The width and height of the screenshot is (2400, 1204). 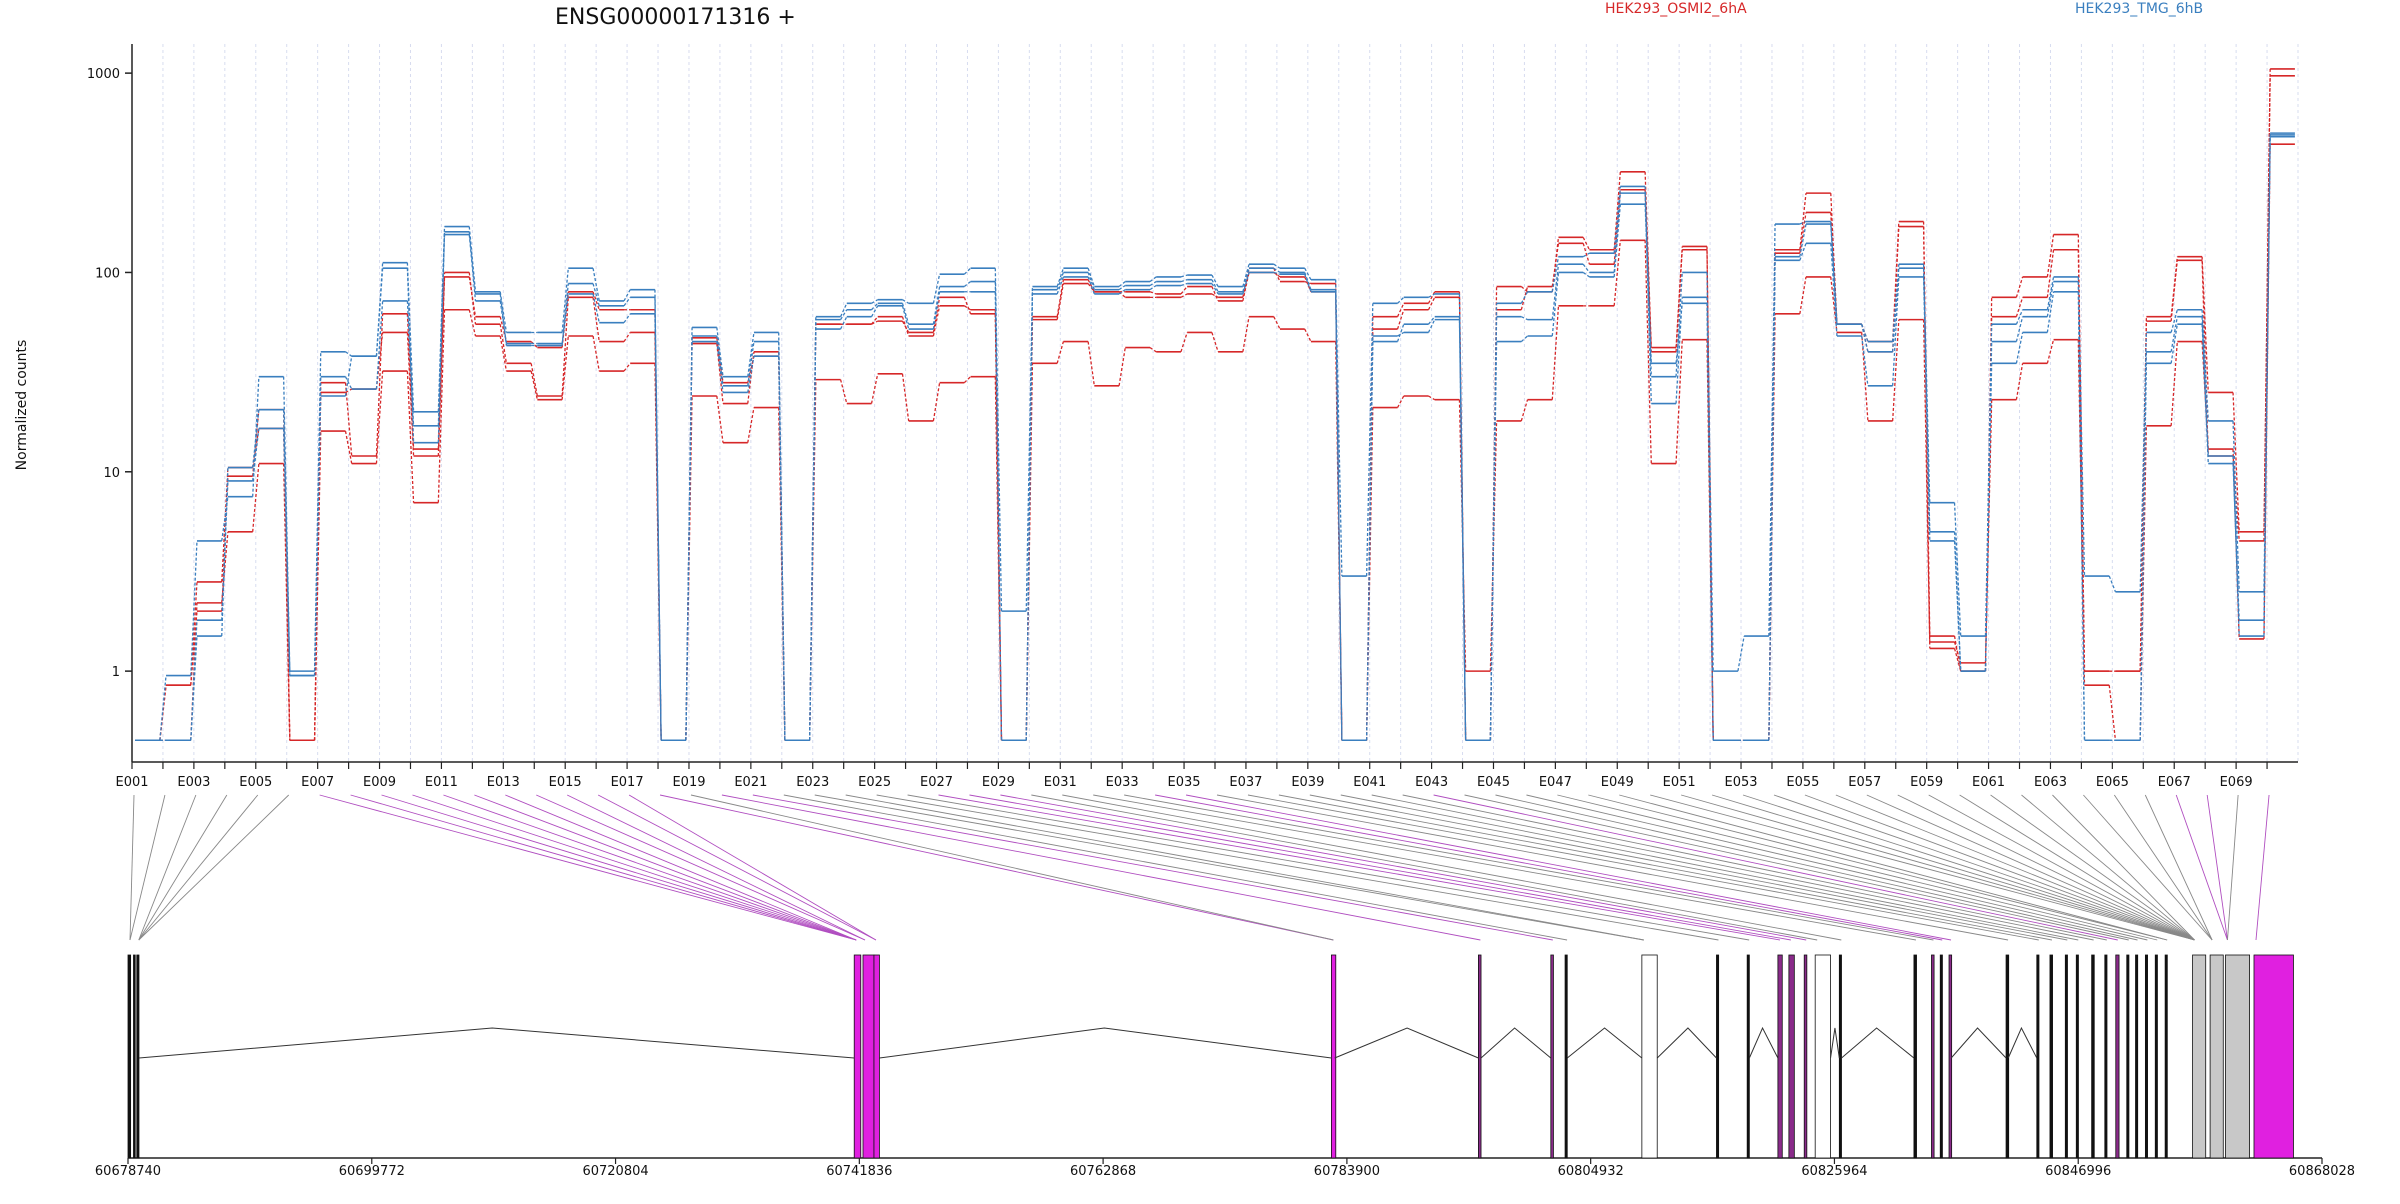 What do you see at coordinates (1431, 782) in the screenshot?
I see `exon-bin-label: E043` at bounding box center [1431, 782].